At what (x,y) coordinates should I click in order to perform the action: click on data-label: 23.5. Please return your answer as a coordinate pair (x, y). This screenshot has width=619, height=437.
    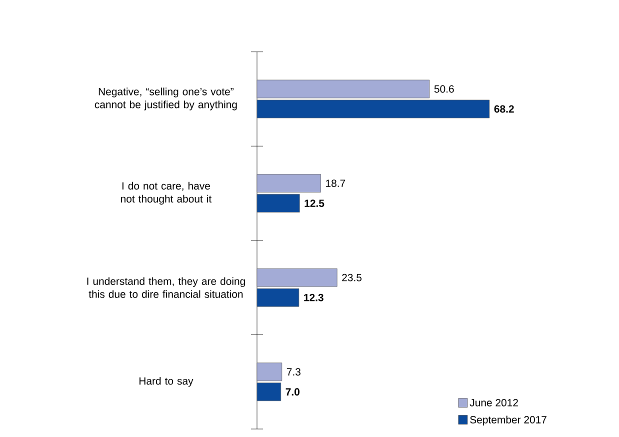
    Looking at the image, I should click on (352, 278).